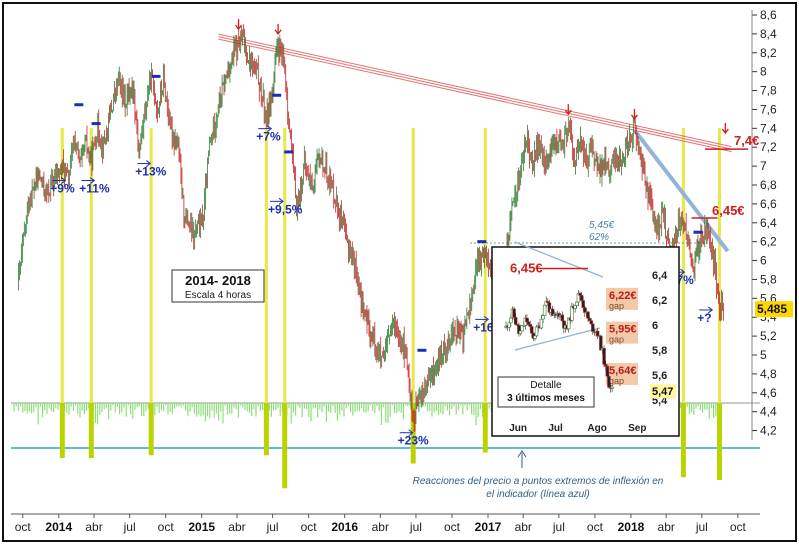 The image size is (799, 549). I want to click on inset-x-tick: Jun, so click(518, 428).